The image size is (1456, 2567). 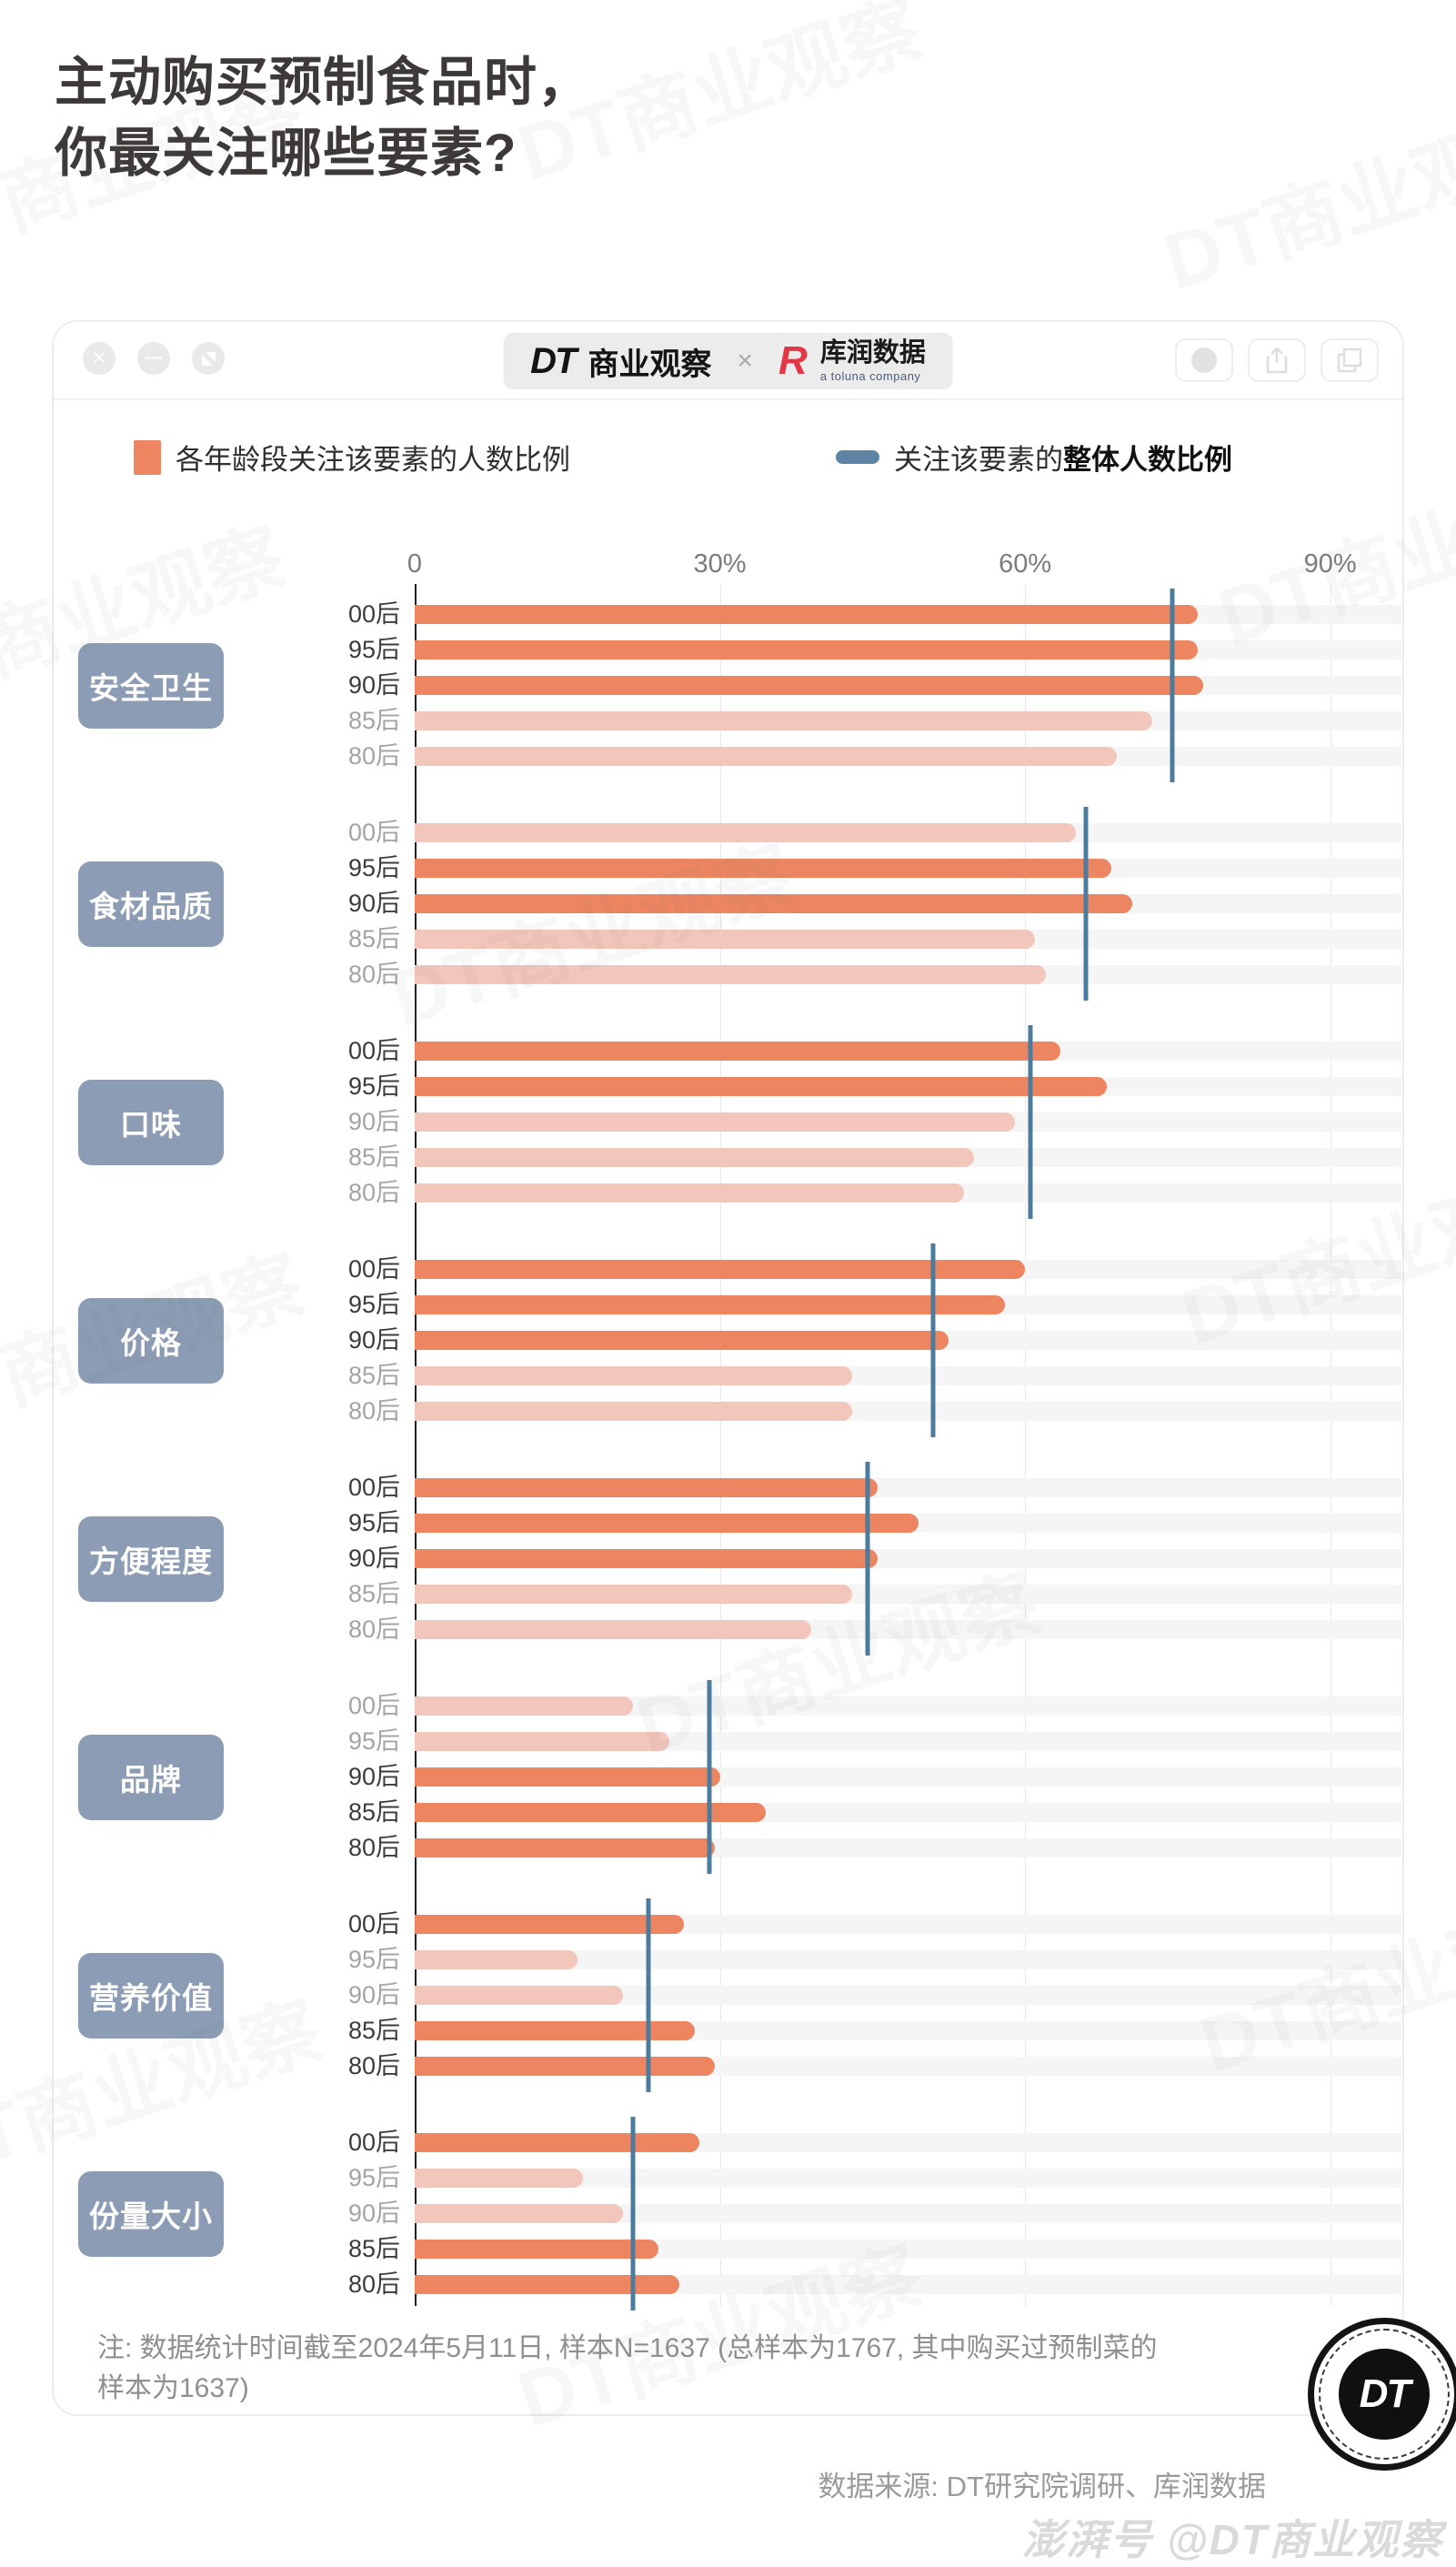 What do you see at coordinates (235, 1777) in the screenshot?
I see `category-column: 品牌 00后 95后 90后 85后 80后` at bounding box center [235, 1777].